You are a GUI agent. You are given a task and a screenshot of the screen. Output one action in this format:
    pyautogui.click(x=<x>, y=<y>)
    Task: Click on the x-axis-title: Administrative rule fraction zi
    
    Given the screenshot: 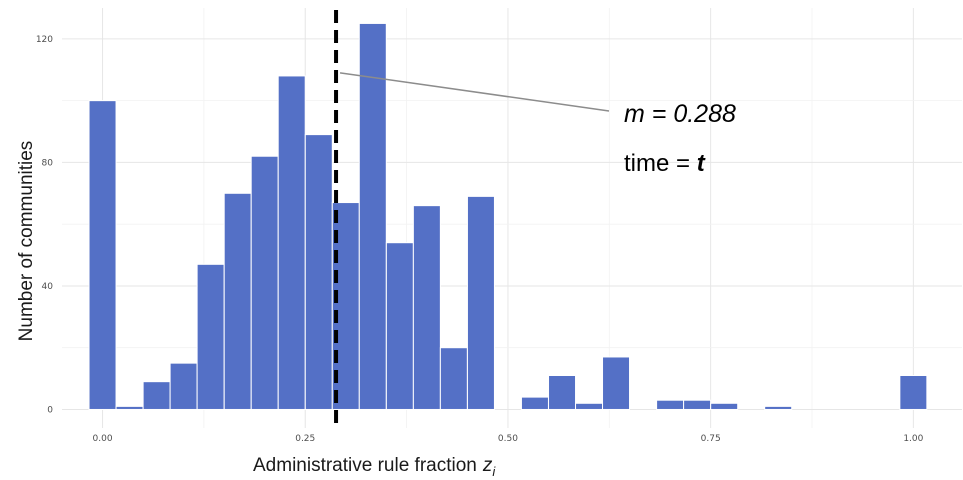 What is the action you would take?
    pyautogui.click(x=374, y=467)
    